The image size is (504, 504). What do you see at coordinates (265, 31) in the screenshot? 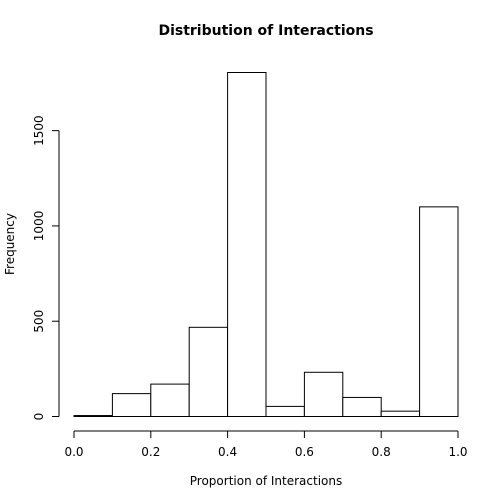
I see `chart-title: Distribution of Interactions` at bounding box center [265, 31].